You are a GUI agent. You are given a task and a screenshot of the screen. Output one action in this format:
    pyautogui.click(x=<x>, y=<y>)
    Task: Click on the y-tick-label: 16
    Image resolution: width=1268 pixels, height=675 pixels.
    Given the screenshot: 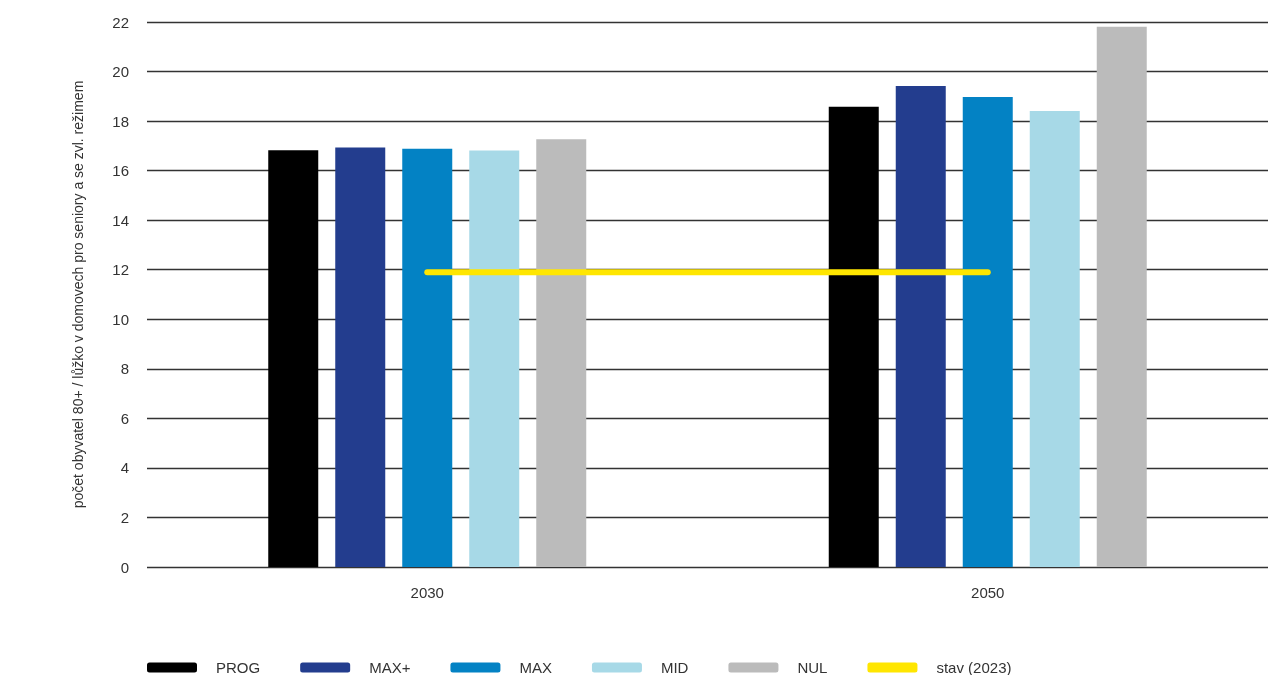 What is the action you would take?
    pyautogui.click(x=120, y=171)
    